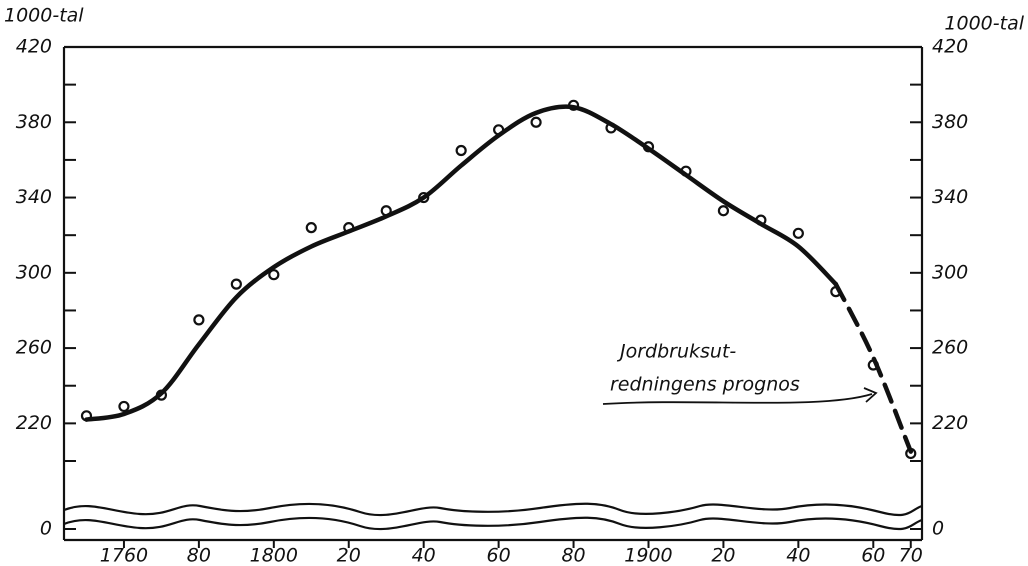 The image size is (1028, 566). What do you see at coordinates (950, 348) in the screenshot?
I see `y2-tick-label: 260` at bounding box center [950, 348].